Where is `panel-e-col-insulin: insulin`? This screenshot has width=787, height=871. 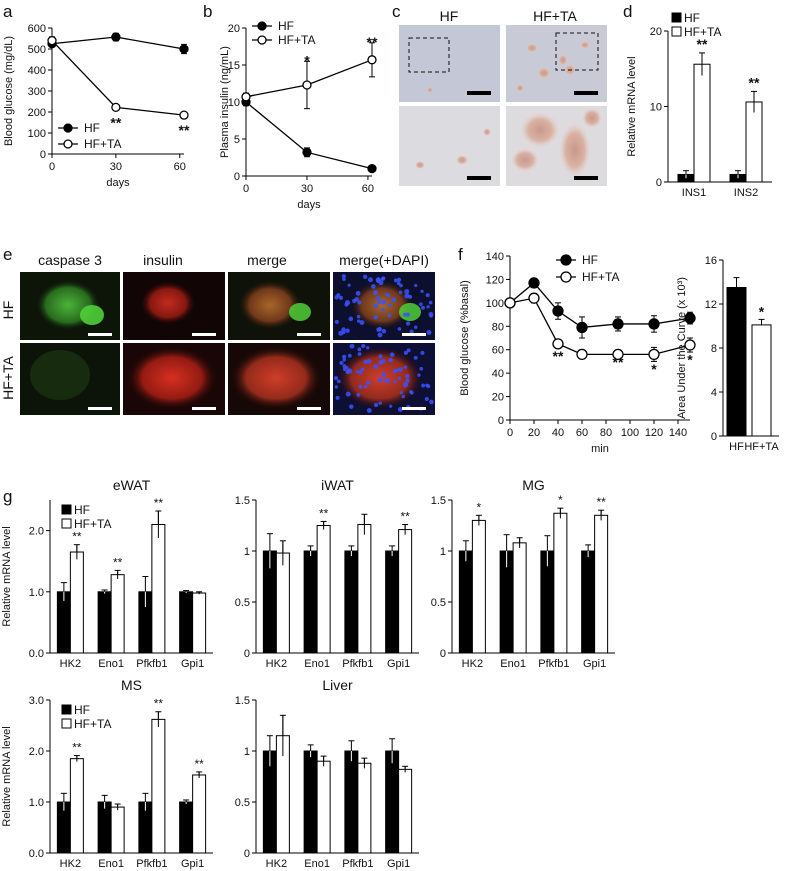
panel-e-col-insulin: insulin is located at coordinates (163, 260).